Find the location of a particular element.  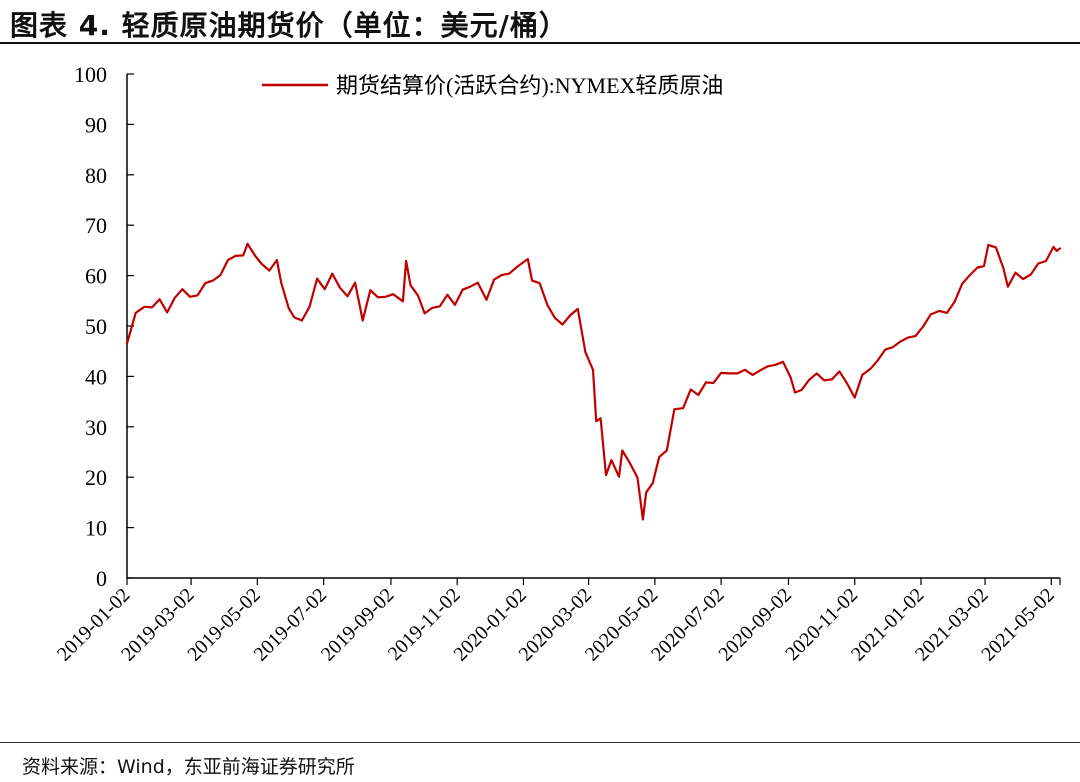

title-rule is located at coordinates (540, 43).